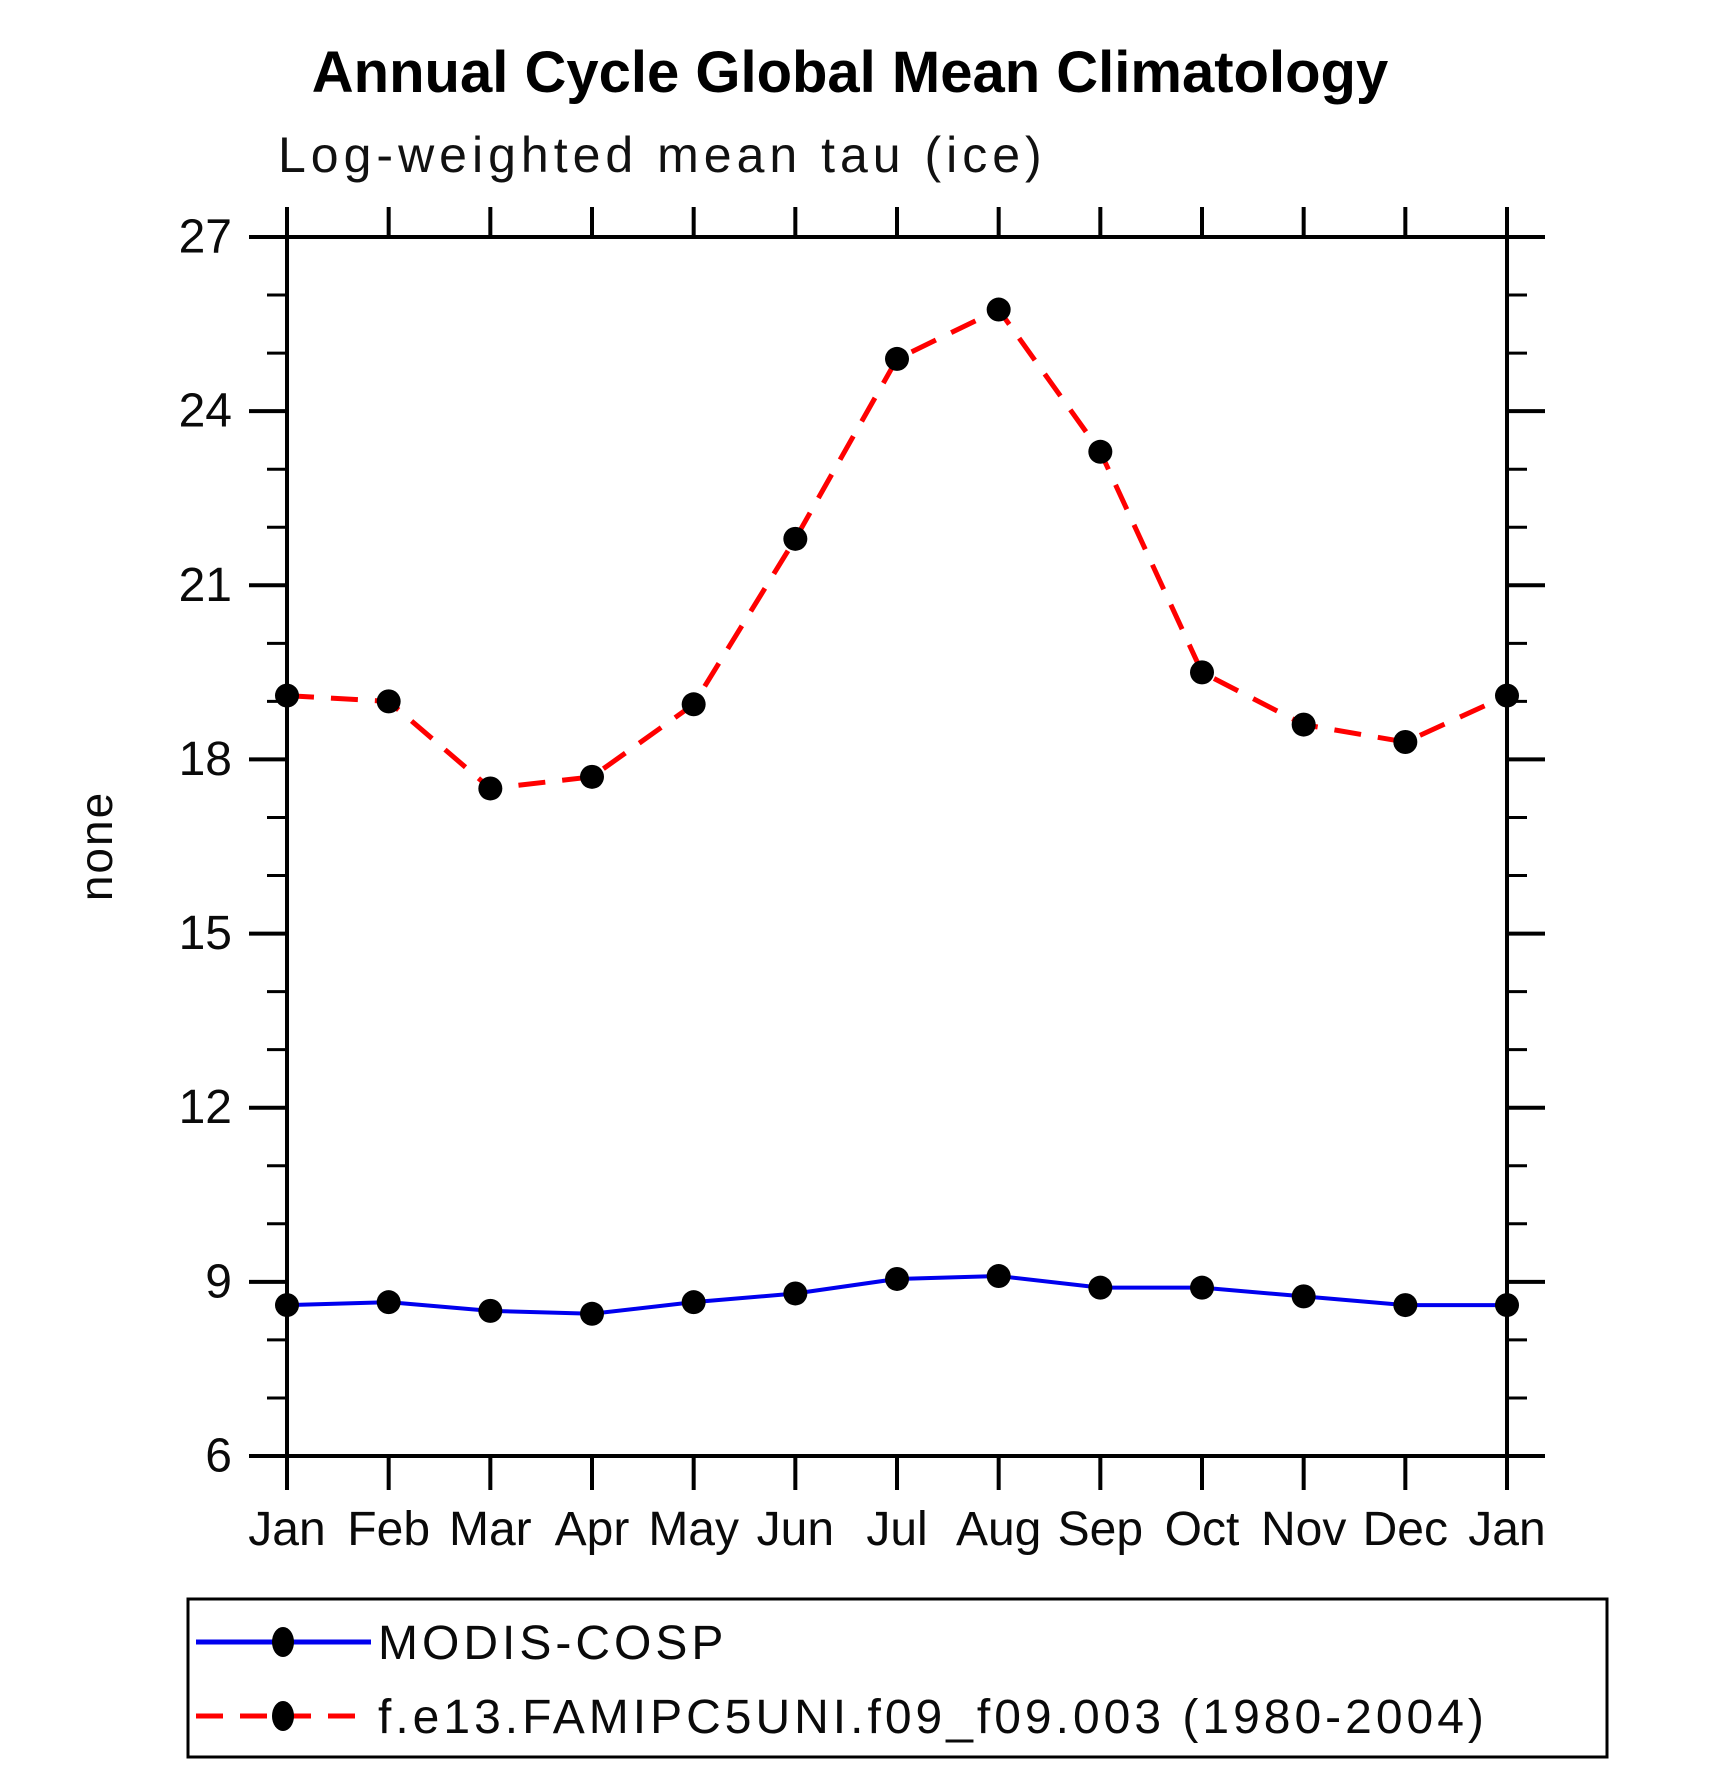 This screenshot has height=1767, width=1710. Describe the element at coordinates (552, 1643) in the screenshot. I see `legend-label-modis: MODIS-COSP` at that location.